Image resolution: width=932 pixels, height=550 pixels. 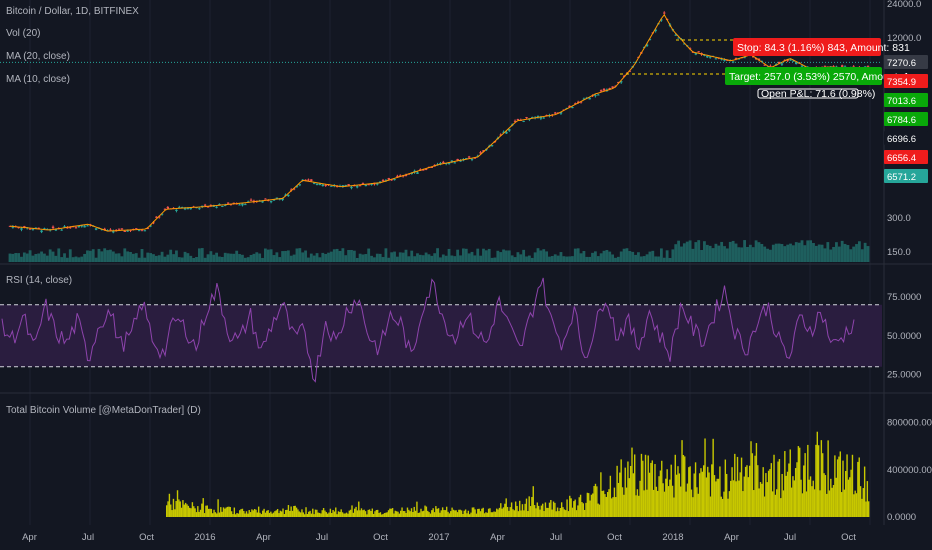 What do you see at coordinates (808, 93) in the screenshot?
I see `position-pnl-box` at bounding box center [808, 93].